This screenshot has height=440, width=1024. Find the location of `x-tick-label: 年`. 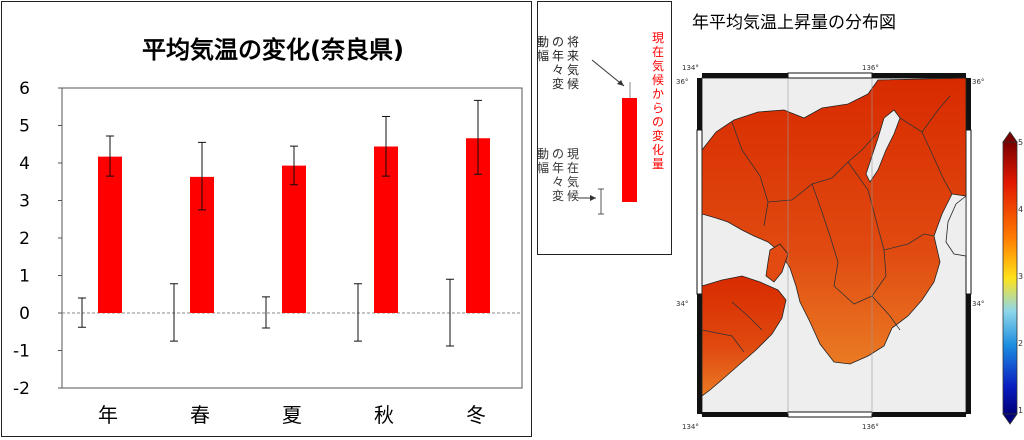

x-tick-label: 年 is located at coordinates (108, 415).